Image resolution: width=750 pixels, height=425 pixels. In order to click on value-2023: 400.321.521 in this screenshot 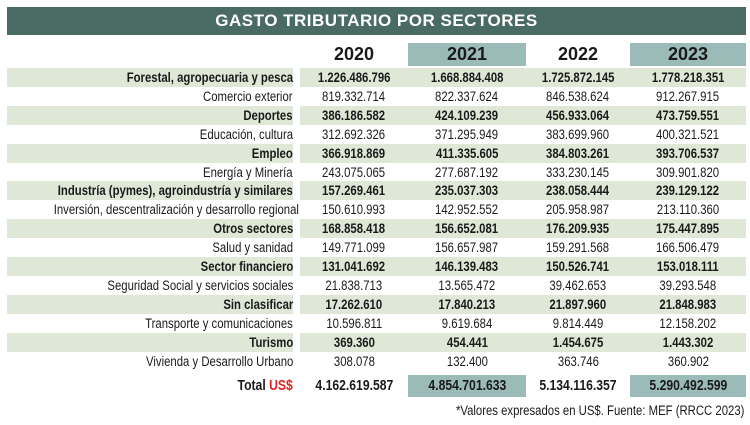, I will do `click(688, 134)`.